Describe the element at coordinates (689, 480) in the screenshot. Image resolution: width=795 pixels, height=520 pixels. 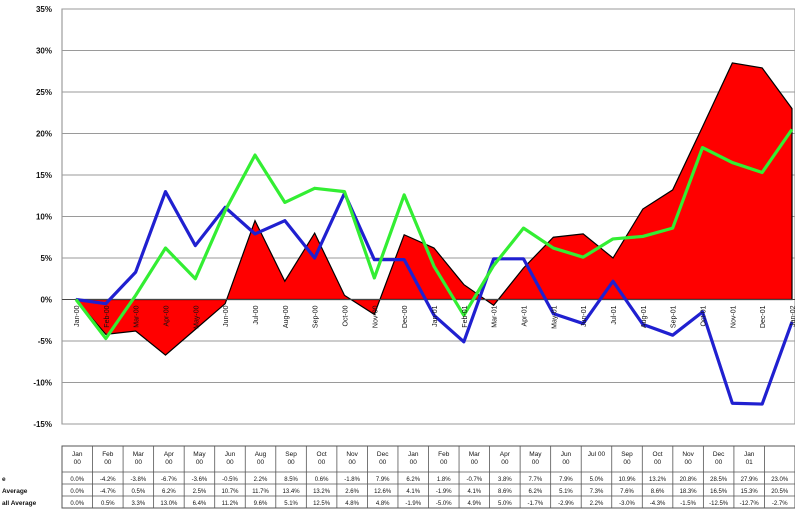
I see `table-cell: 20.8%` at that location.